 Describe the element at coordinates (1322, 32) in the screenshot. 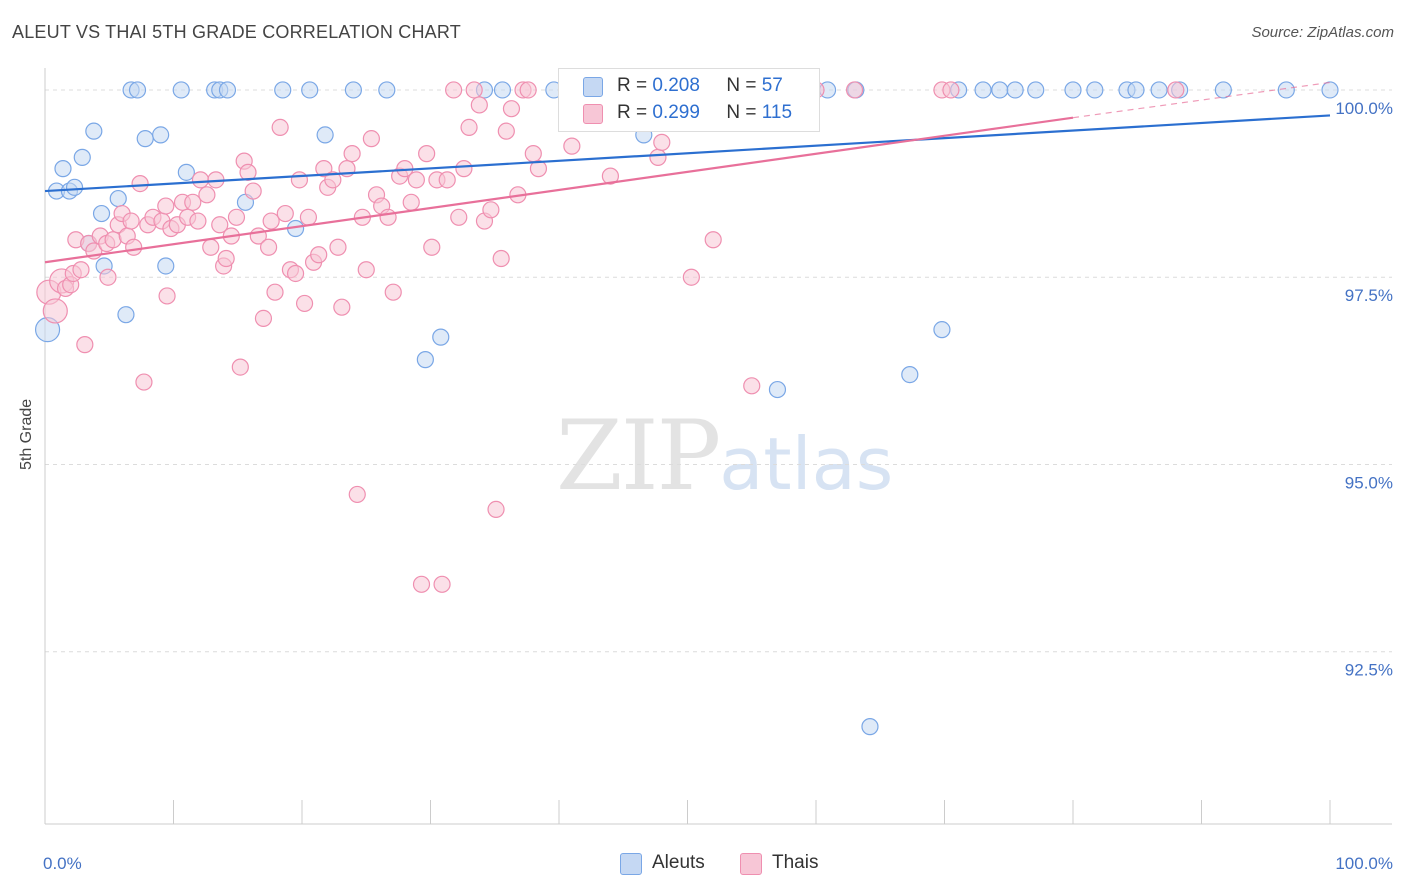

I see `chart-source: Source: ZipAtlas.com` at that location.